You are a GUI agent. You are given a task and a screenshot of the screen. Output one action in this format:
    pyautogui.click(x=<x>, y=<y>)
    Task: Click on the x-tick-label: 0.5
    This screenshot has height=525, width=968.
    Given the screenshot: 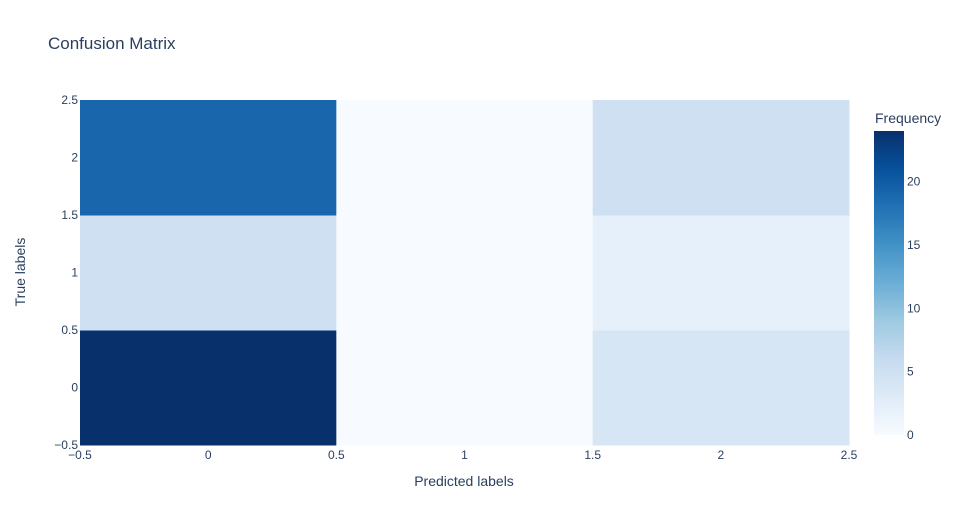 What is the action you would take?
    pyautogui.click(x=336, y=455)
    